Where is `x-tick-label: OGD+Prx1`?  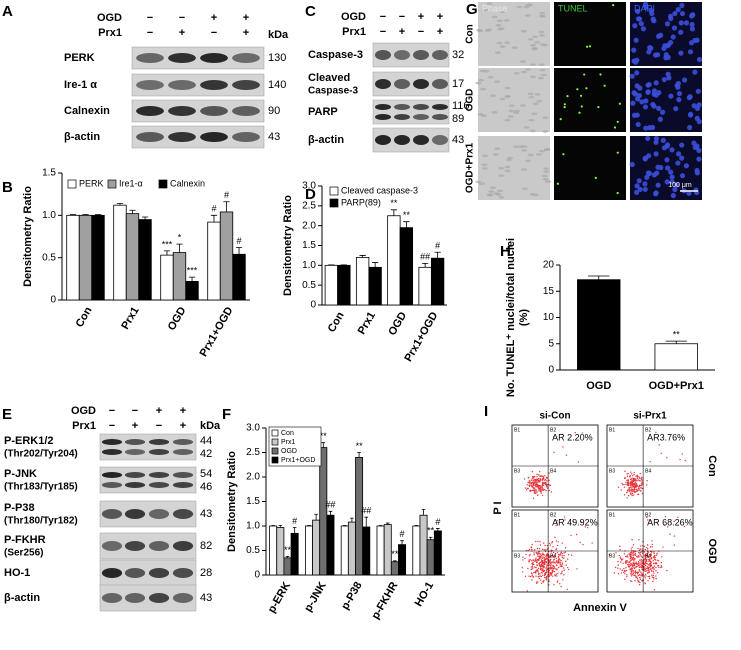 x-tick-label: OGD+Prx1 is located at coordinates (676, 386).